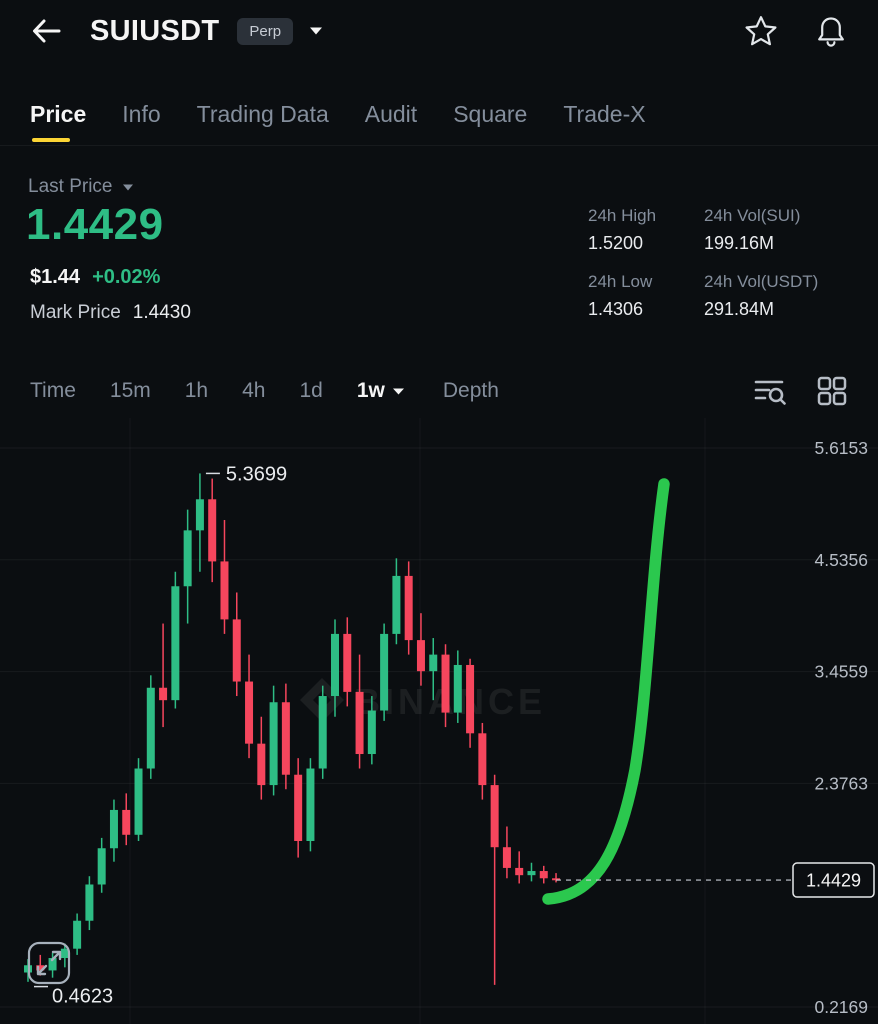 The width and height of the screenshot is (878, 1024). What do you see at coordinates (470, 390) in the screenshot?
I see `depth-tab: Depth` at bounding box center [470, 390].